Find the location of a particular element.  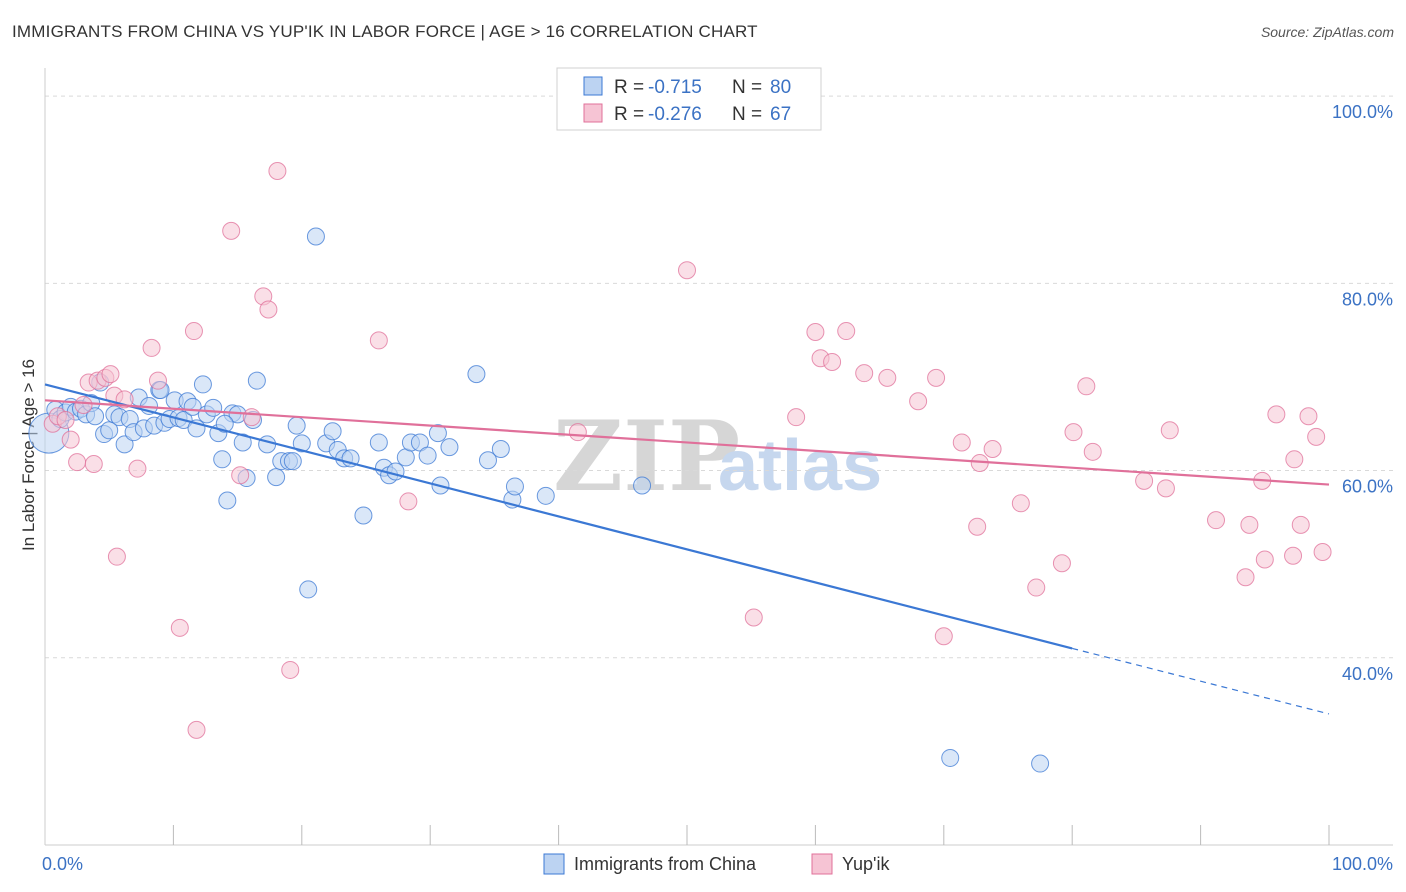

watermark: ZIP atlas is located at coordinates (717, 456).